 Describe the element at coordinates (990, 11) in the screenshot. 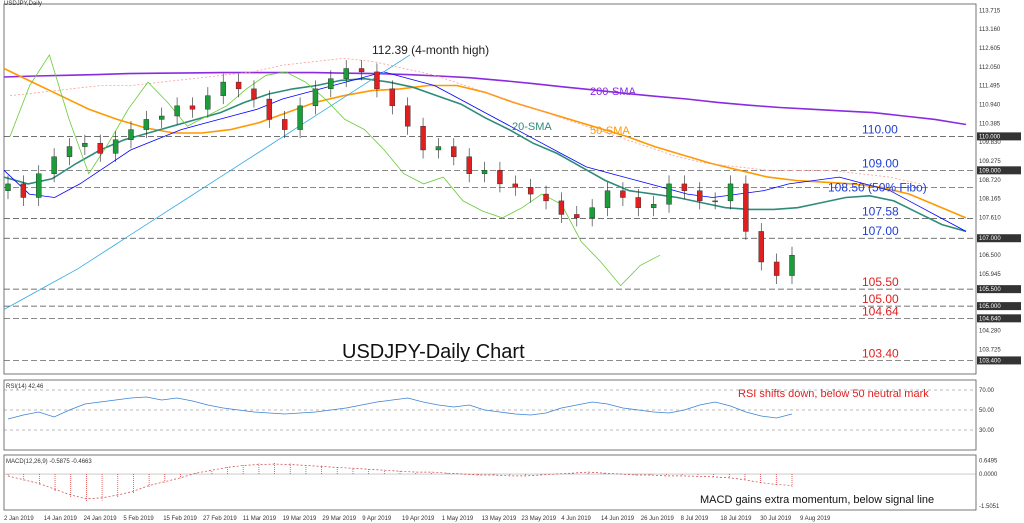

I see `price-tick-label: 113.715` at that location.